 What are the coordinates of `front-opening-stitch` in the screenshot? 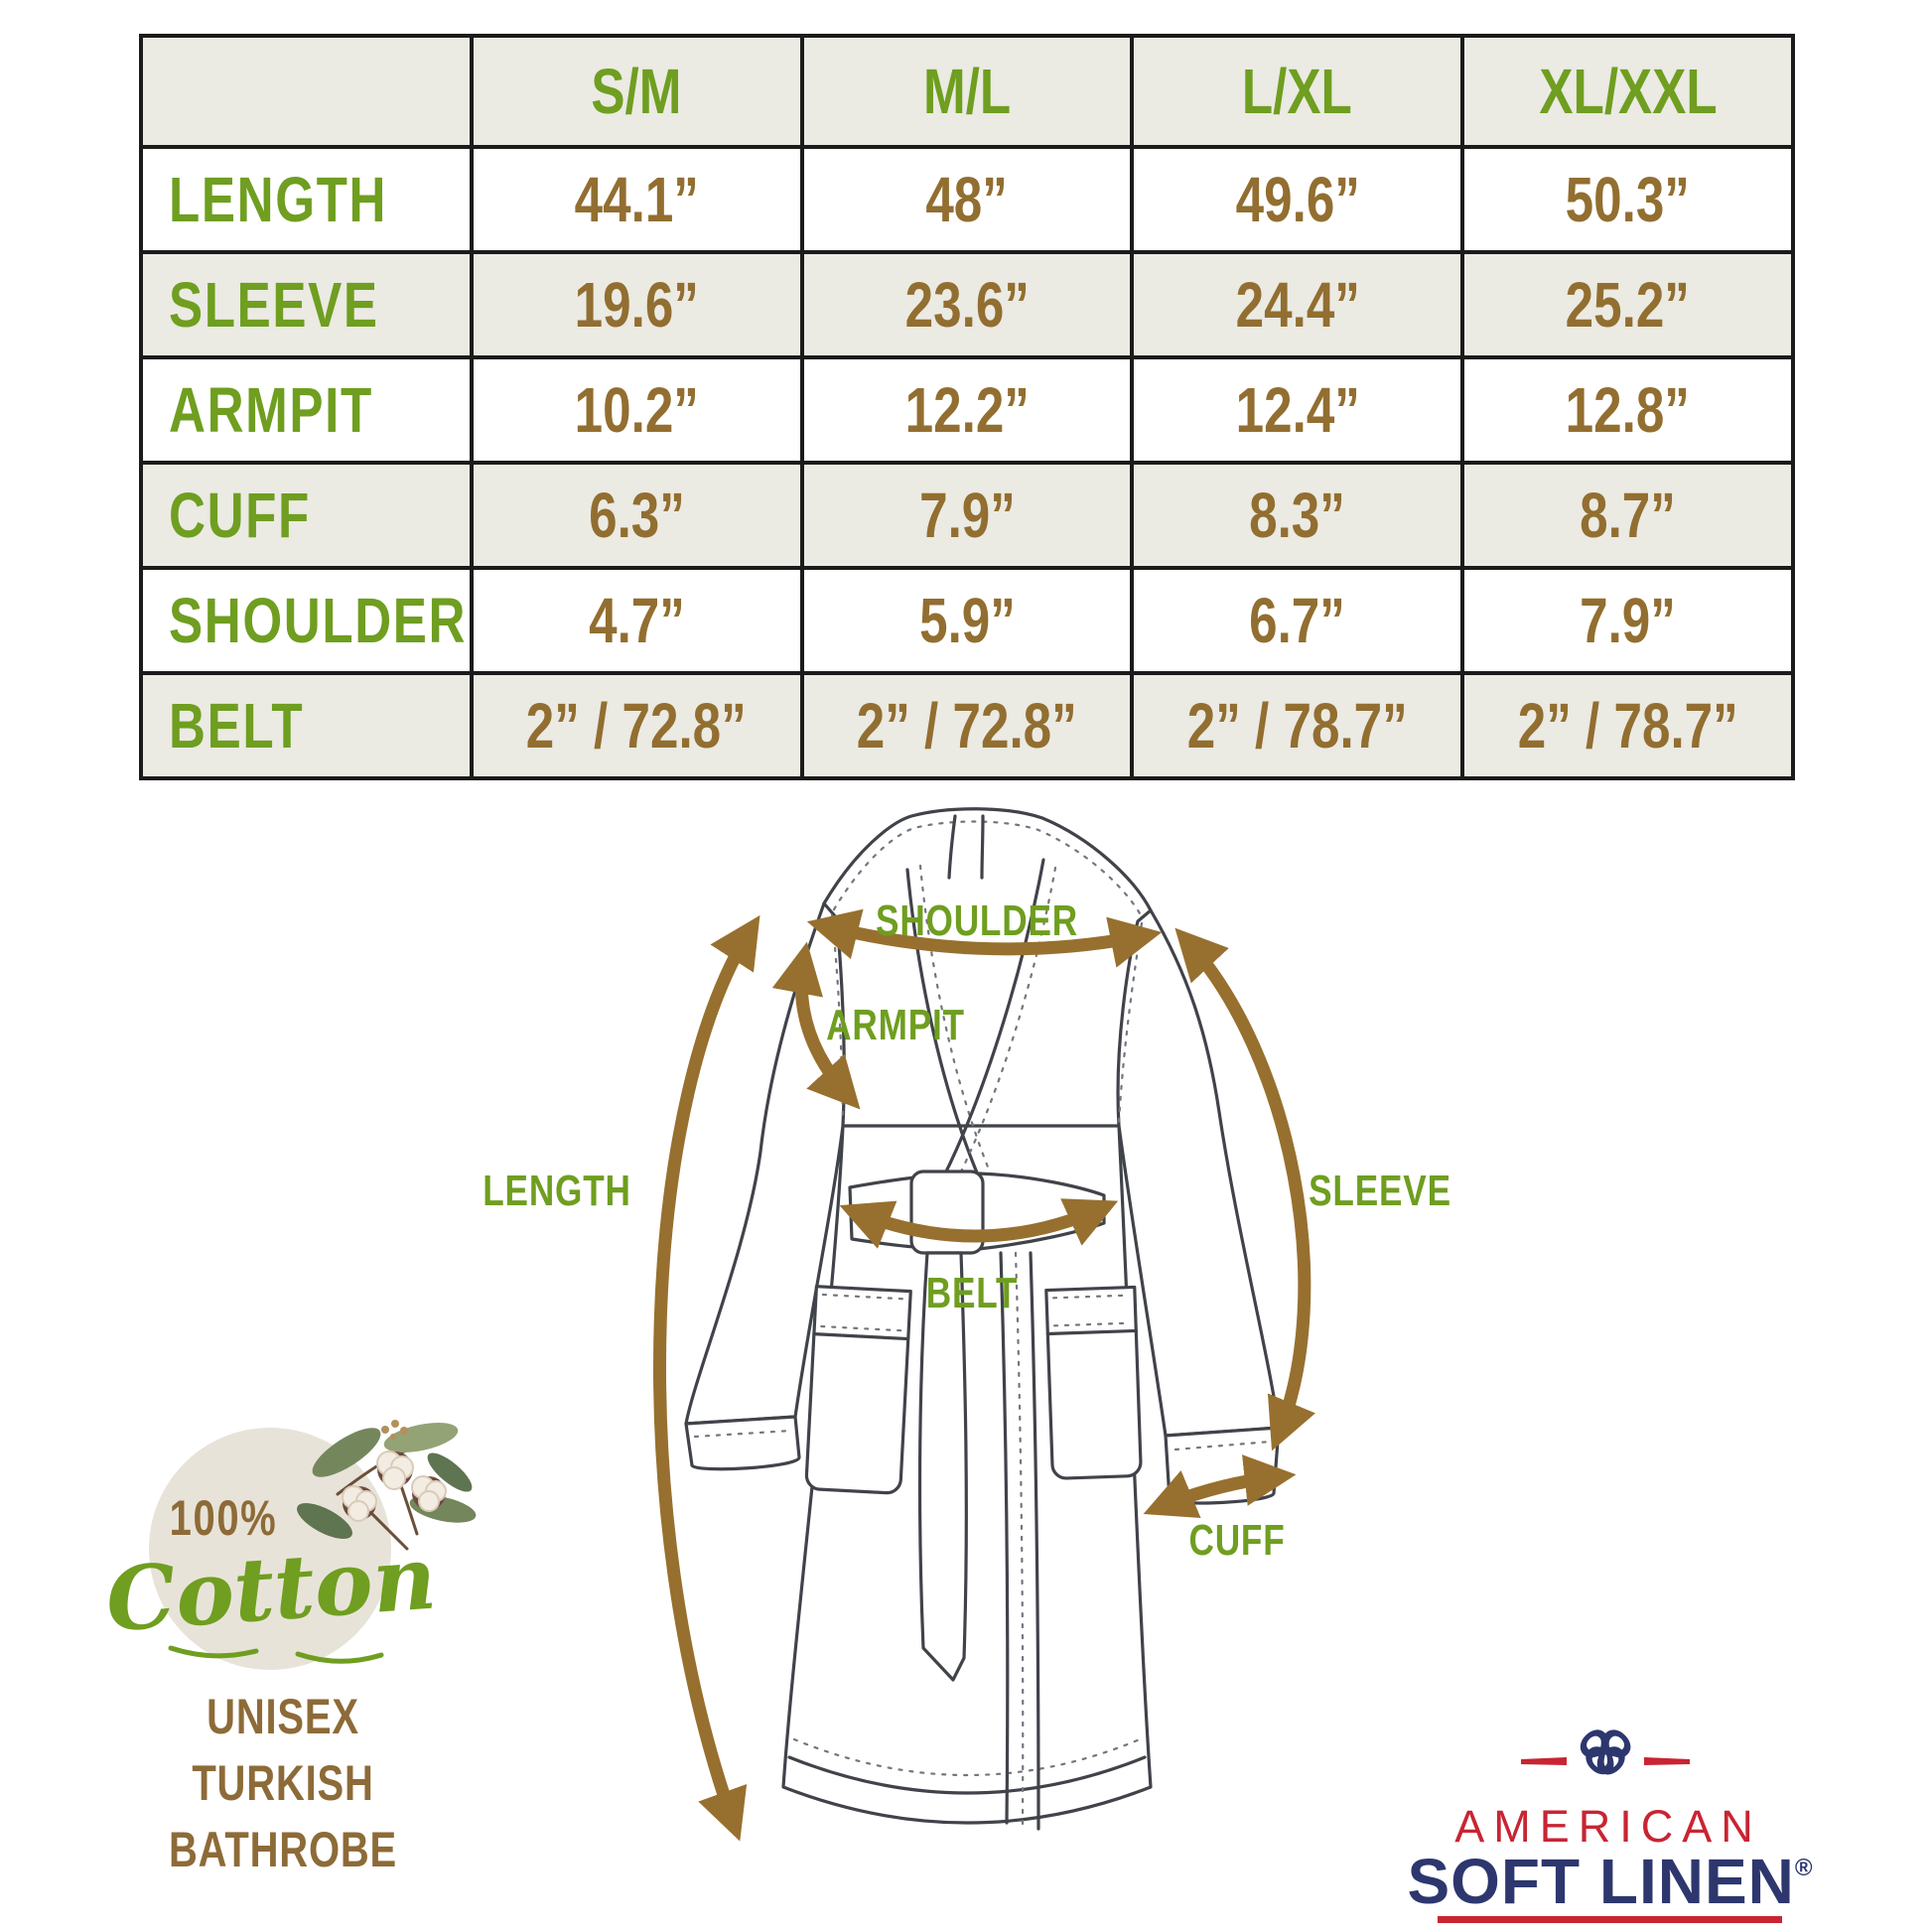 It's located at (1019, 1539).